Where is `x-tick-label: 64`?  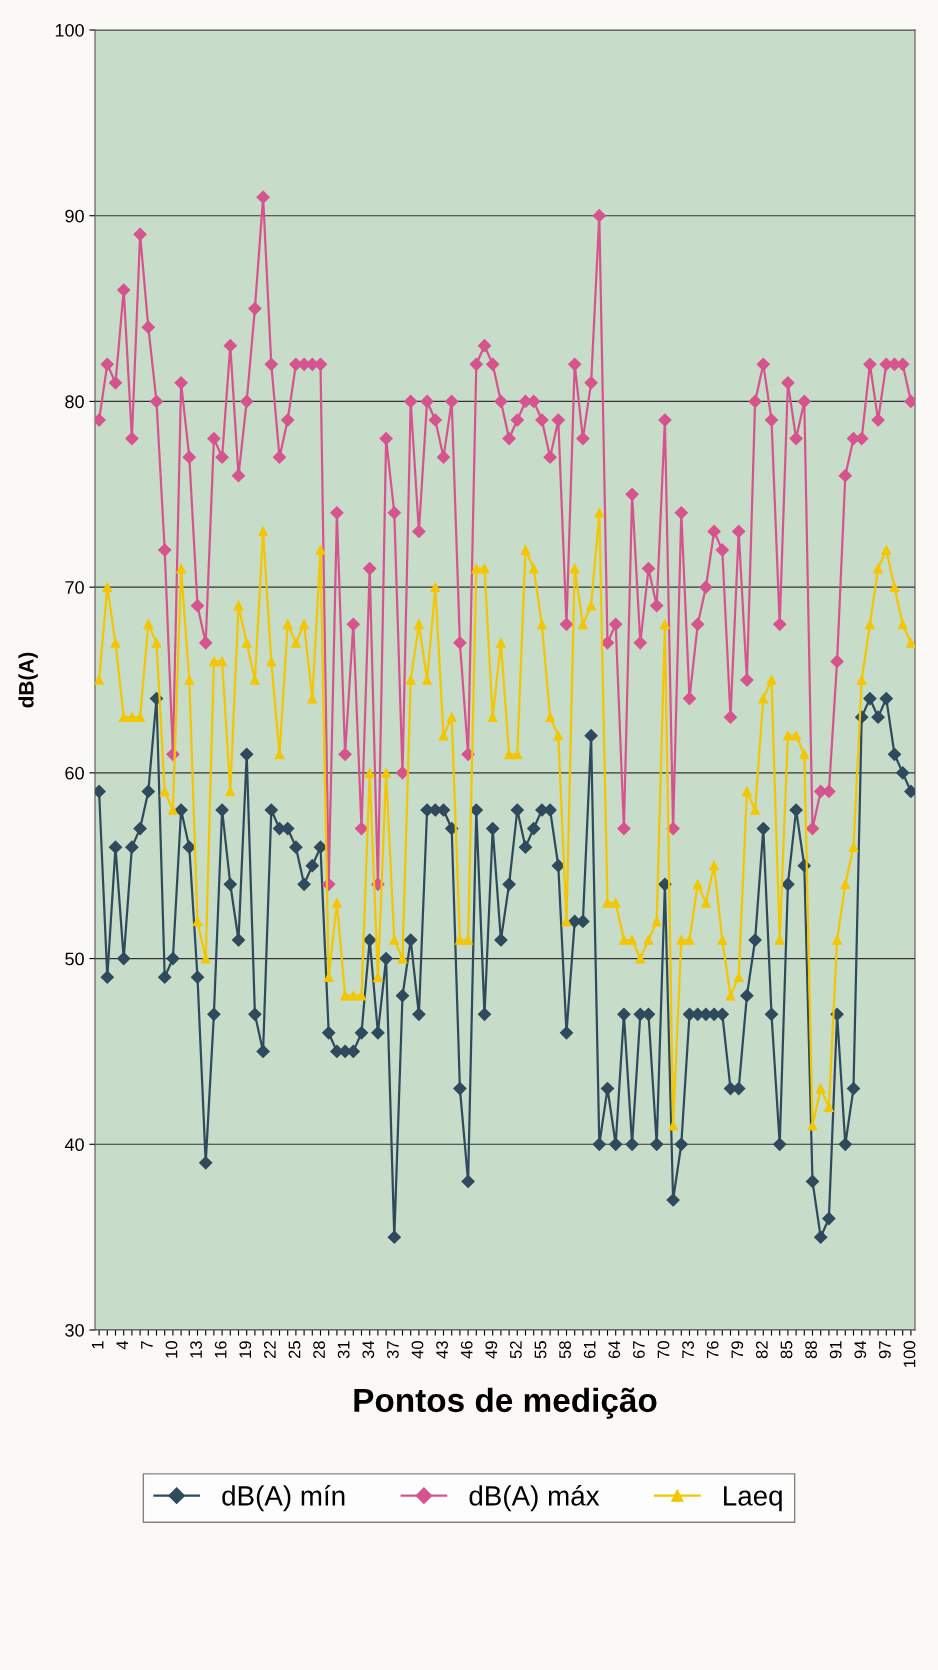 x-tick-label: 64 is located at coordinates (614, 1349).